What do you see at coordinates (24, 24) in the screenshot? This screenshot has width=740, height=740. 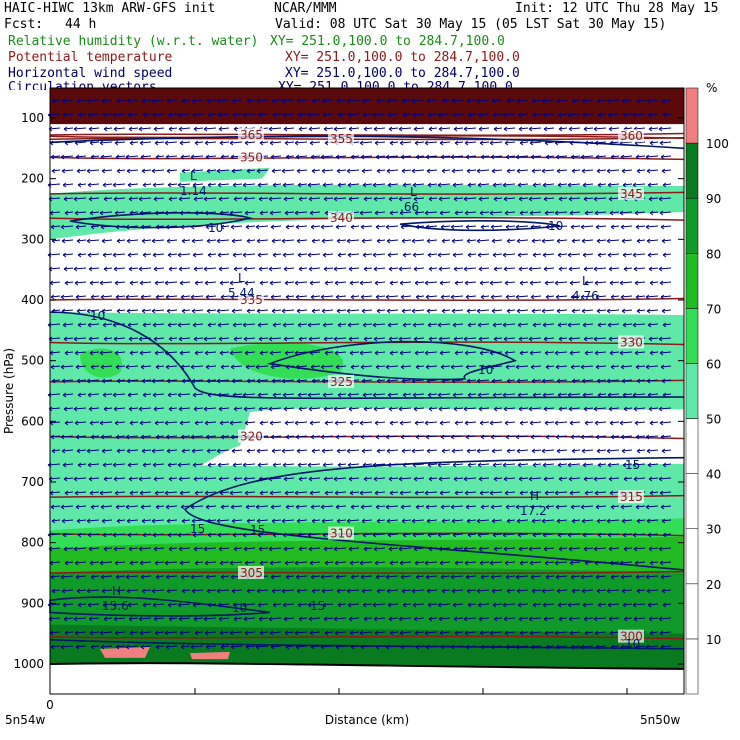 I see `forecast-label: Fcst:` at bounding box center [24, 24].